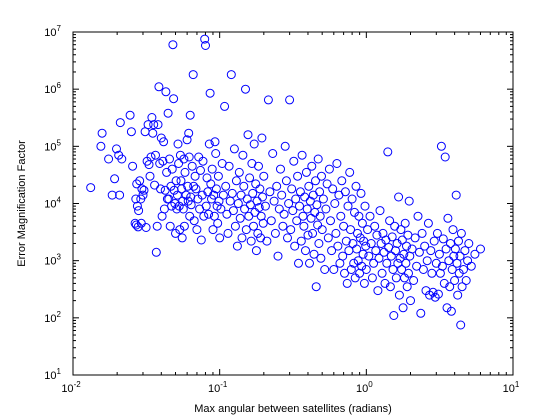 The height and width of the screenshot is (420, 560). What do you see at coordinates (52, 203) in the screenshot?
I see `y-tick-label: 10⁴` at bounding box center [52, 203].